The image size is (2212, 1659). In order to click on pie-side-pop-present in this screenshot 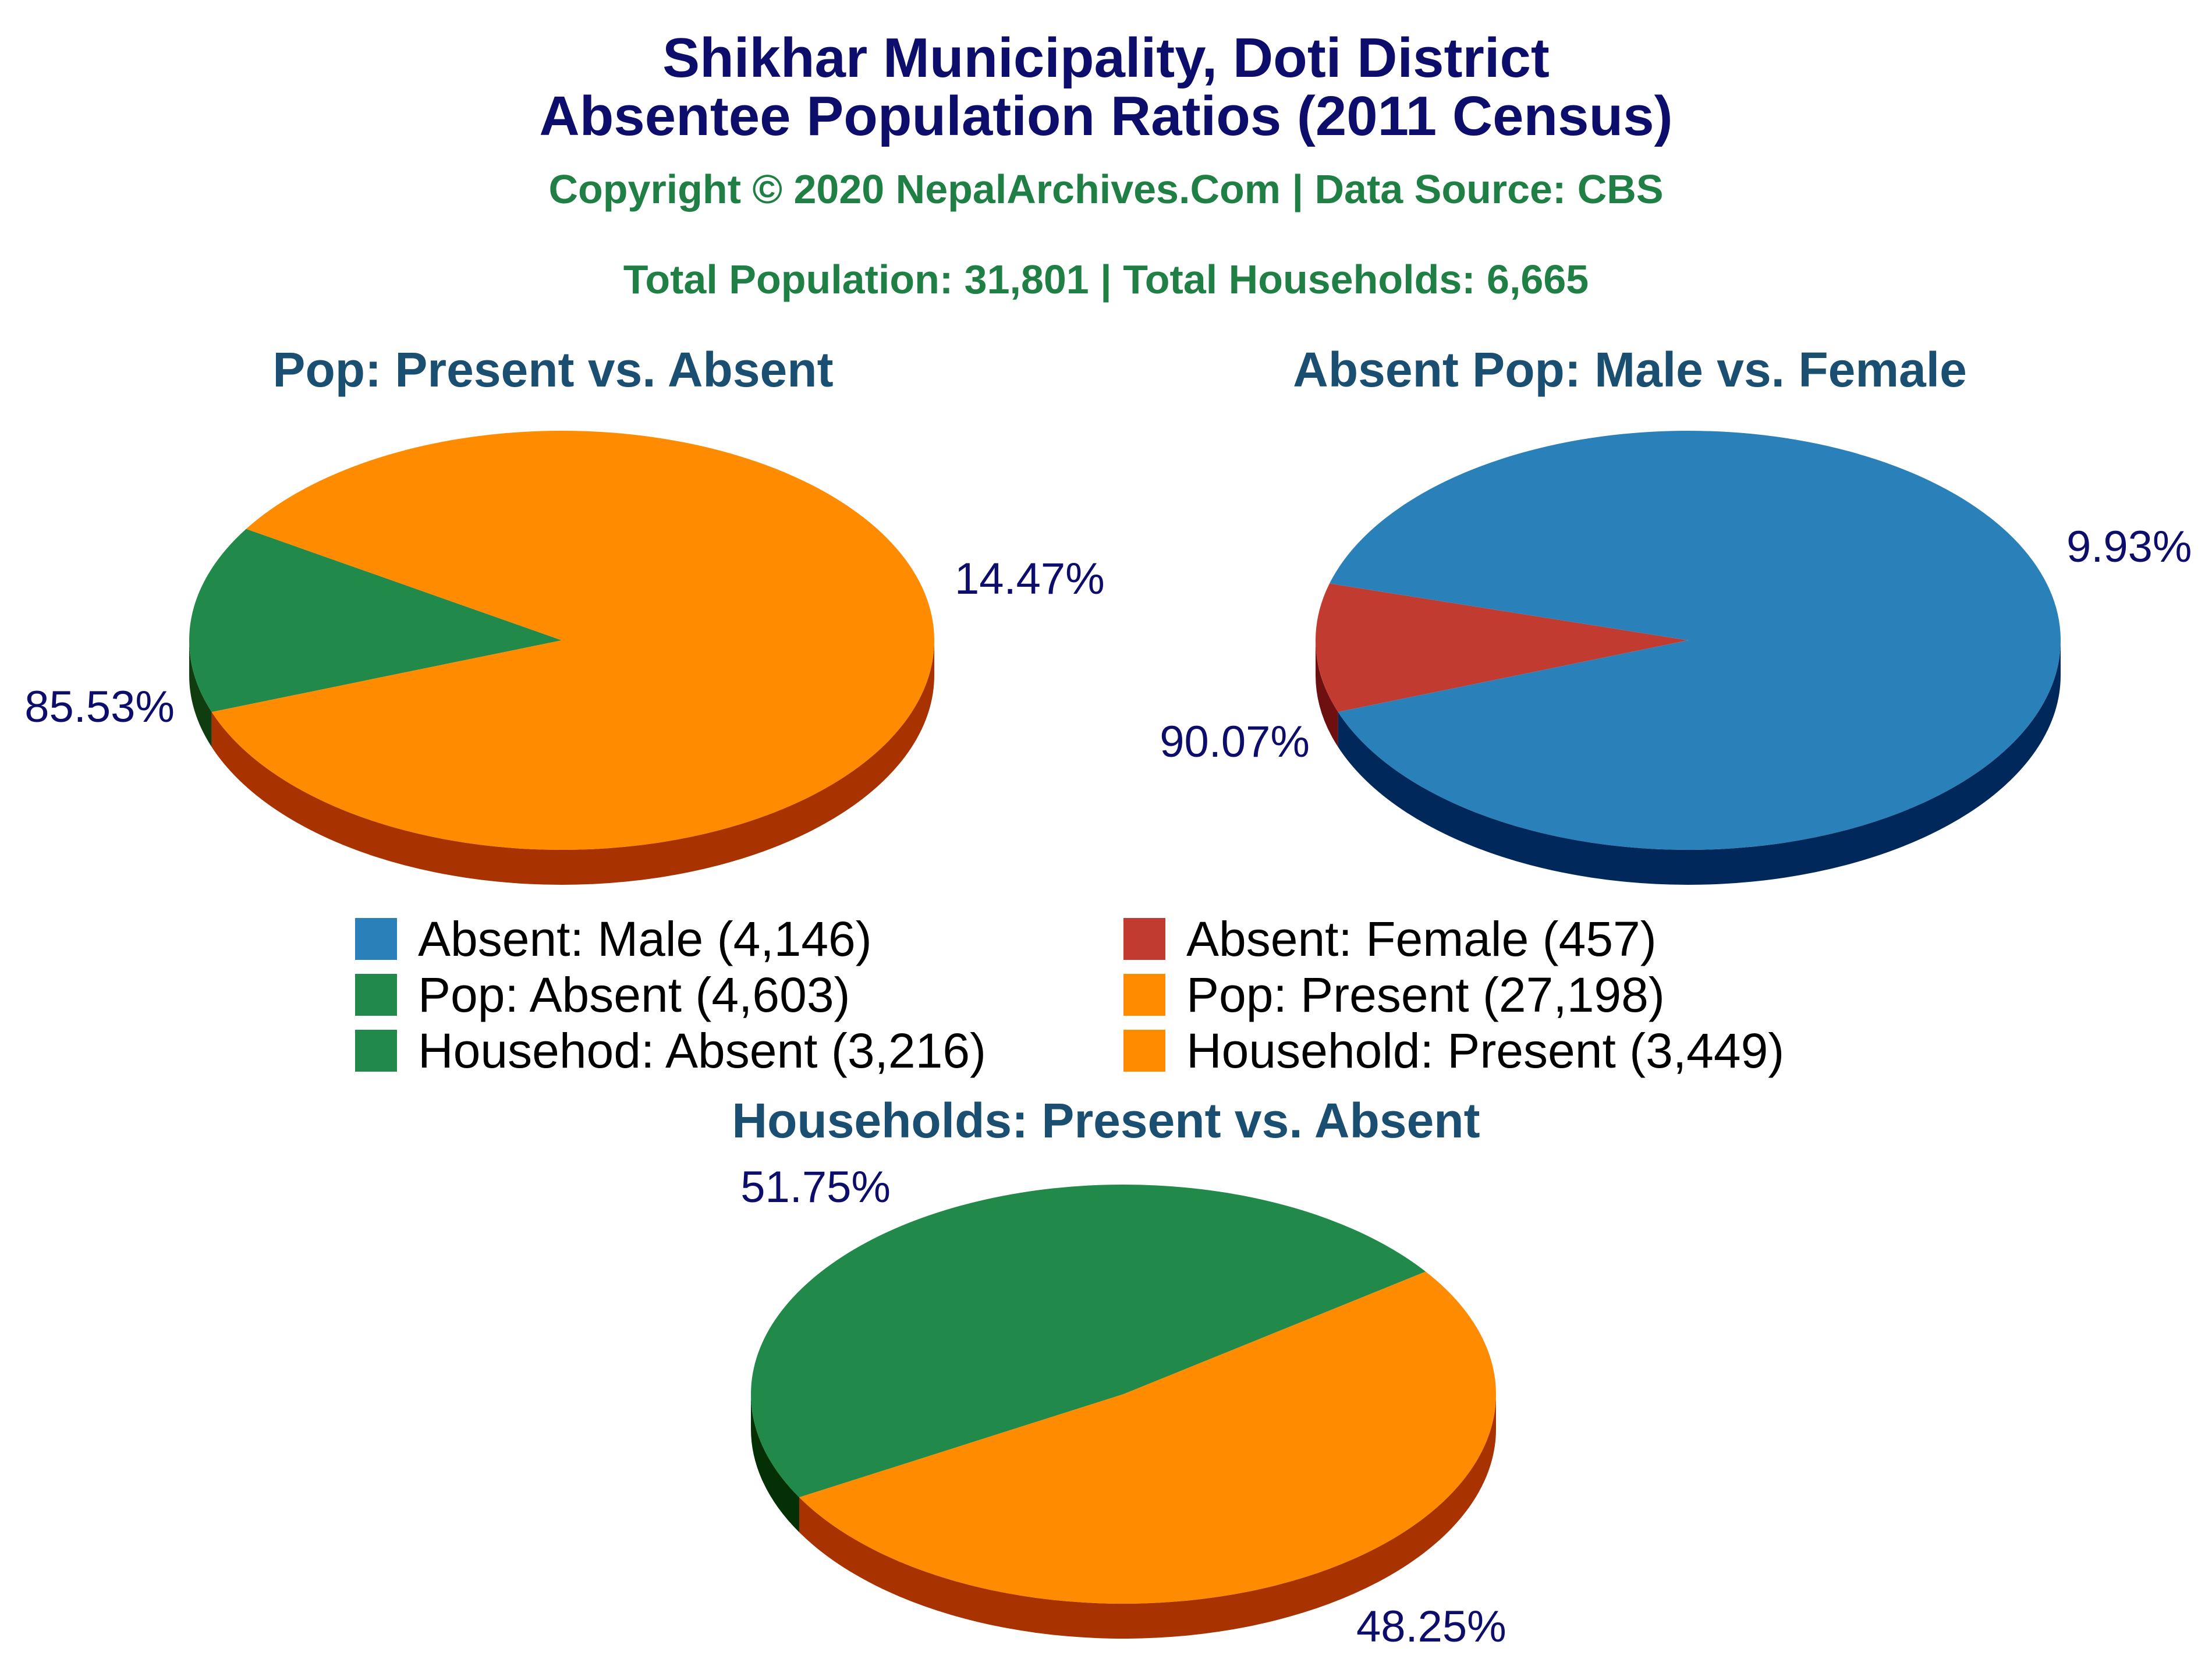, I will do `click(573, 762)`.